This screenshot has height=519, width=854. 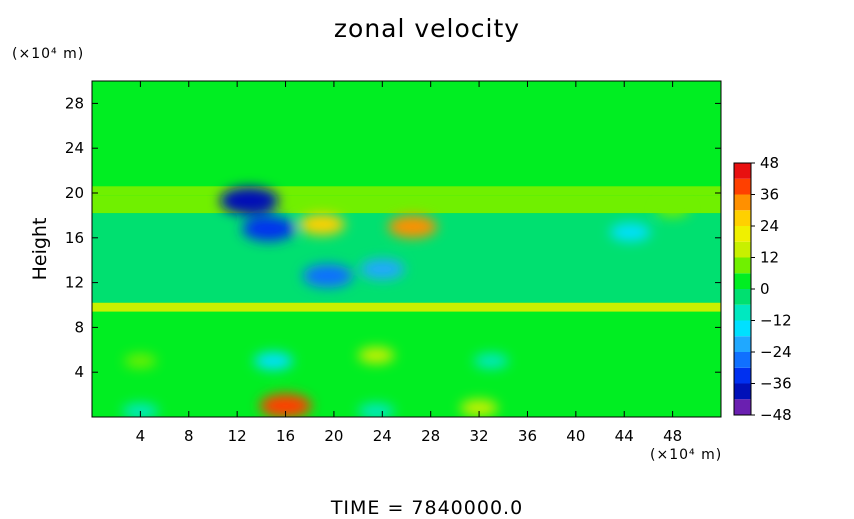 What do you see at coordinates (74, 238) in the screenshot?
I see `y-tick-label: 16` at bounding box center [74, 238].